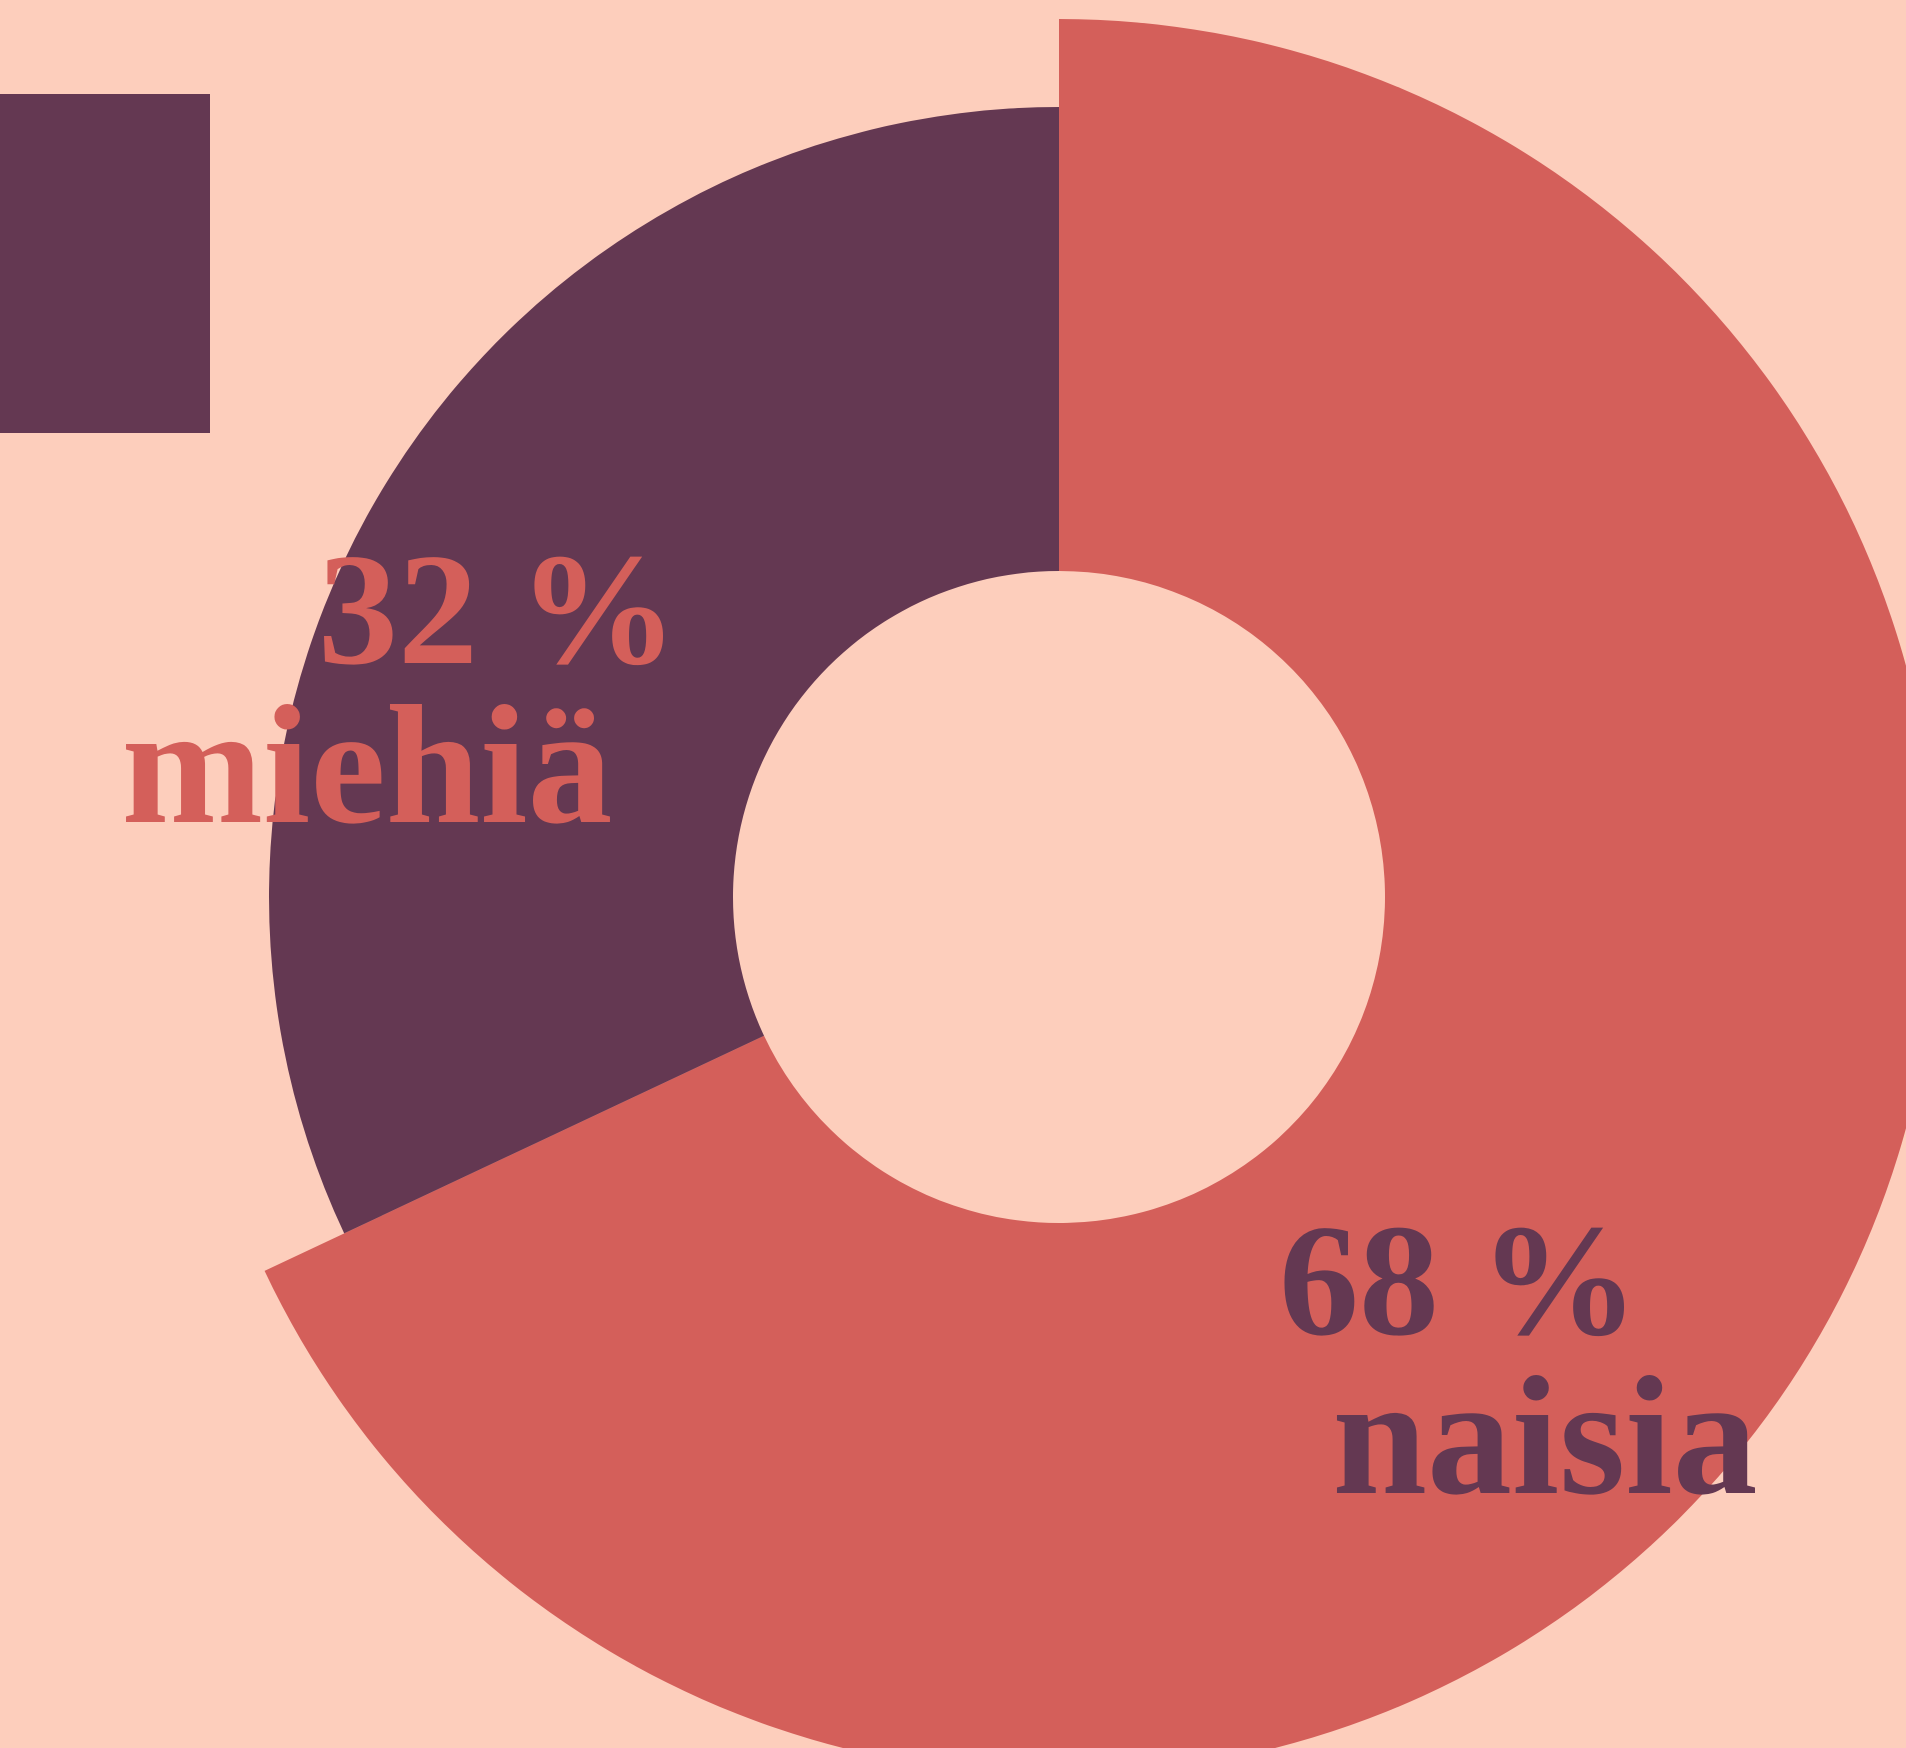 This screenshot has height=1748, width=1906. What do you see at coordinates (105, 263) in the screenshot?
I see `decor-block` at bounding box center [105, 263].